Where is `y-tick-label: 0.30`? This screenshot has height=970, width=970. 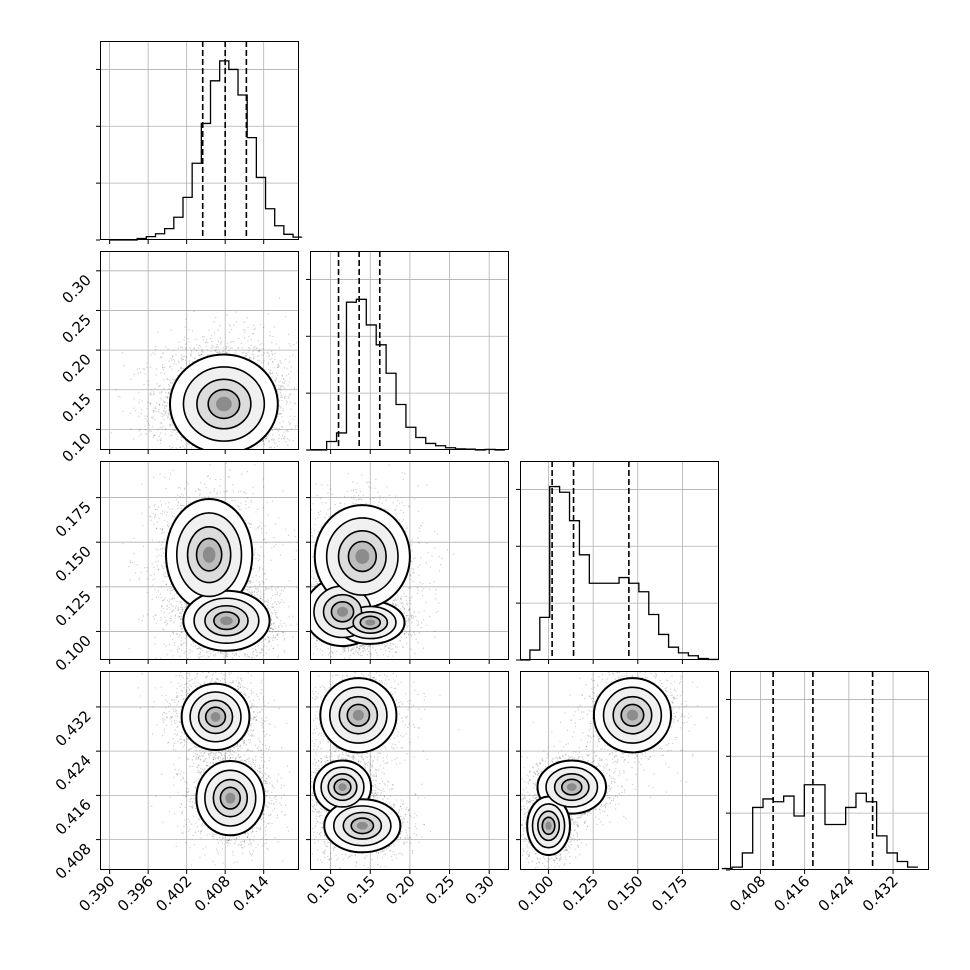 y-tick-label: 0.30 is located at coordinates (76, 289).